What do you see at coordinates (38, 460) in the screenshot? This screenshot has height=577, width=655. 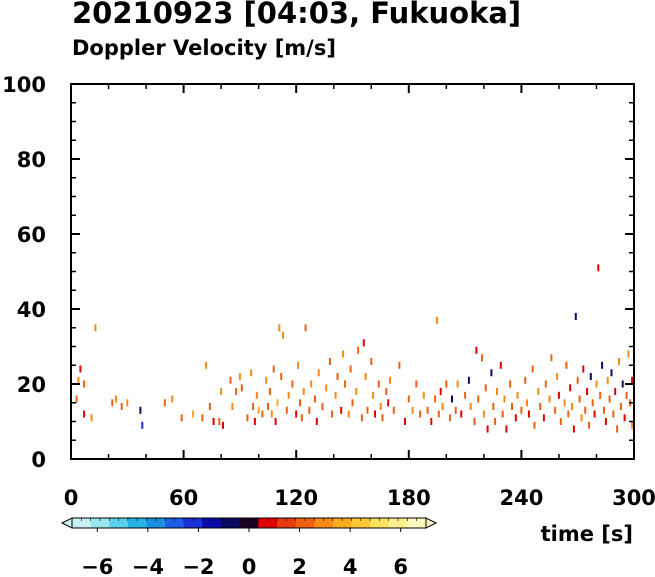 I see `y-tick-label: 0` at bounding box center [38, 460].